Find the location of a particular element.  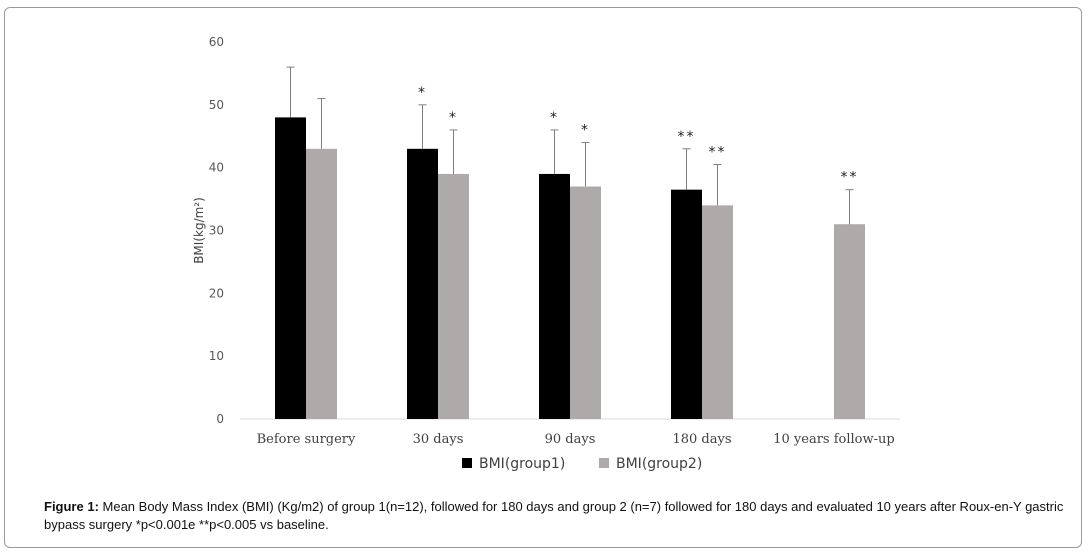

x-tick-label: 90 days is located at coordinates (570, 439).